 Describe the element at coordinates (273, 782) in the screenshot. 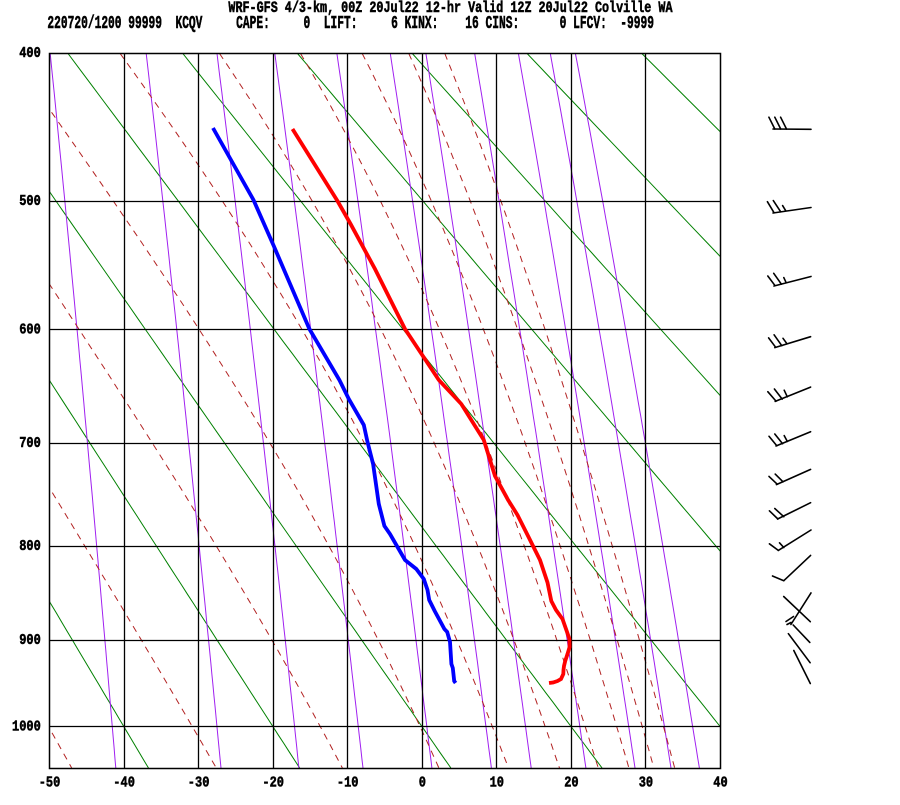

I see `svg-text: -20` at that location.